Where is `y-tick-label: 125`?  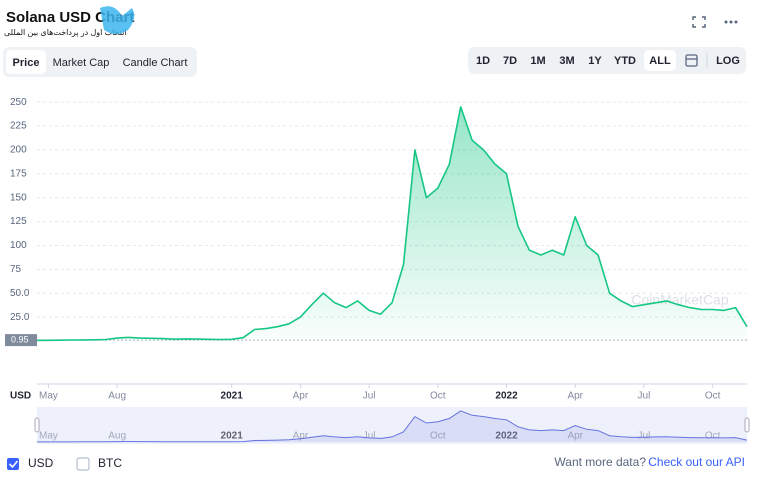
y-tick-label: 125 is located at coordinates (18, 221).